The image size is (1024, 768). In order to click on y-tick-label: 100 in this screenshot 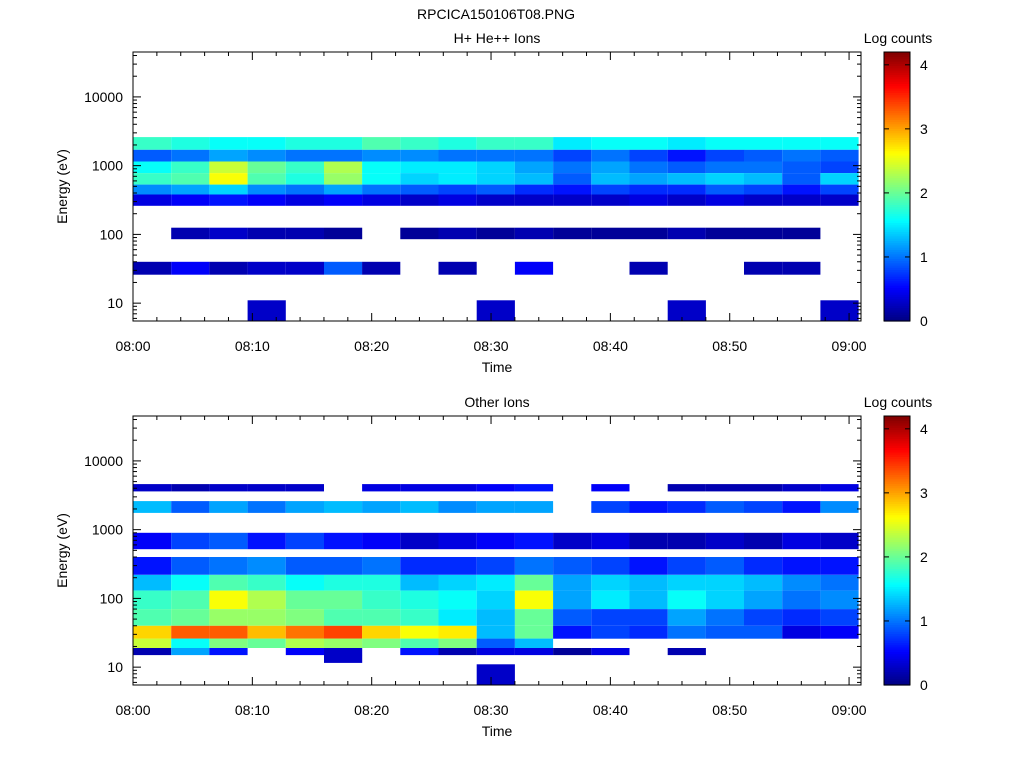, I will do `click(112, 234)`.